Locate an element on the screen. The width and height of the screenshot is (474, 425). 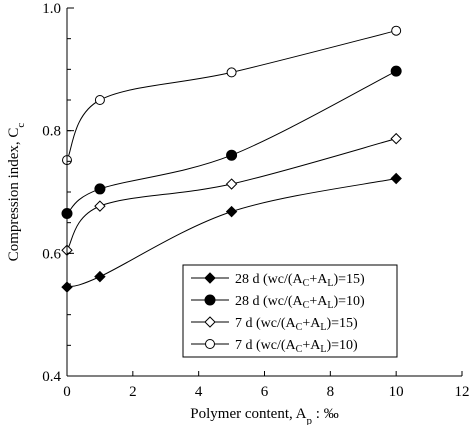
x-tick-label: 10 is located at coordinates (396, 392).